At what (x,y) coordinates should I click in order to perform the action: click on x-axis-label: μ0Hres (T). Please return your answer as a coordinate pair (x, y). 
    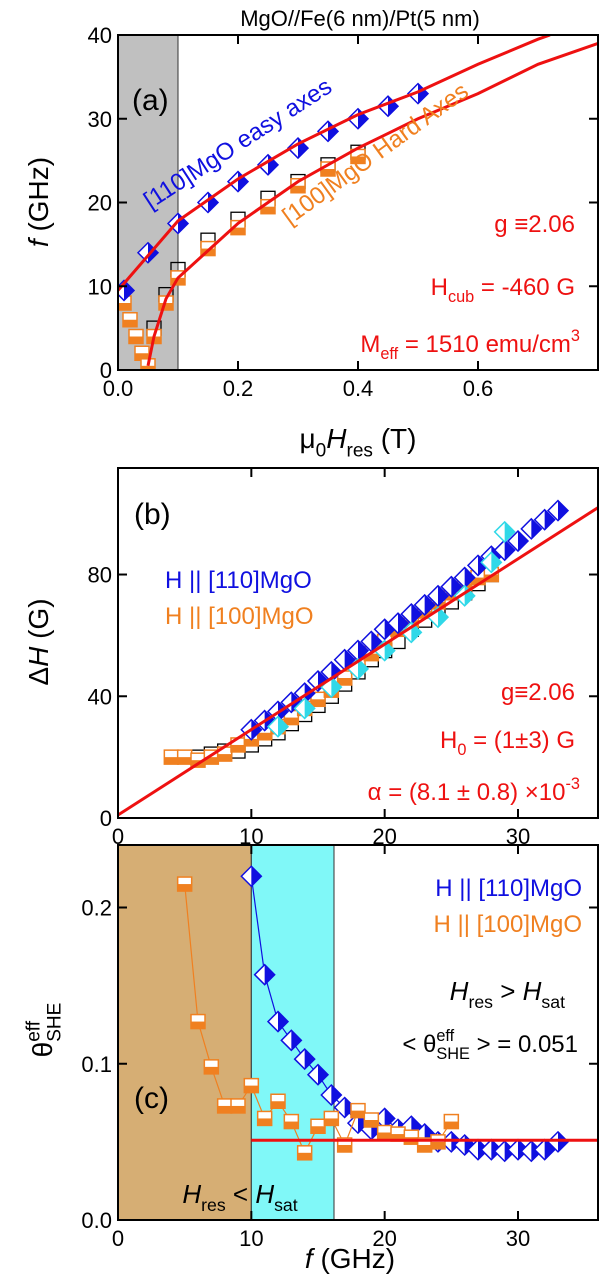
    Looking at the image, I should click on (358, 442).